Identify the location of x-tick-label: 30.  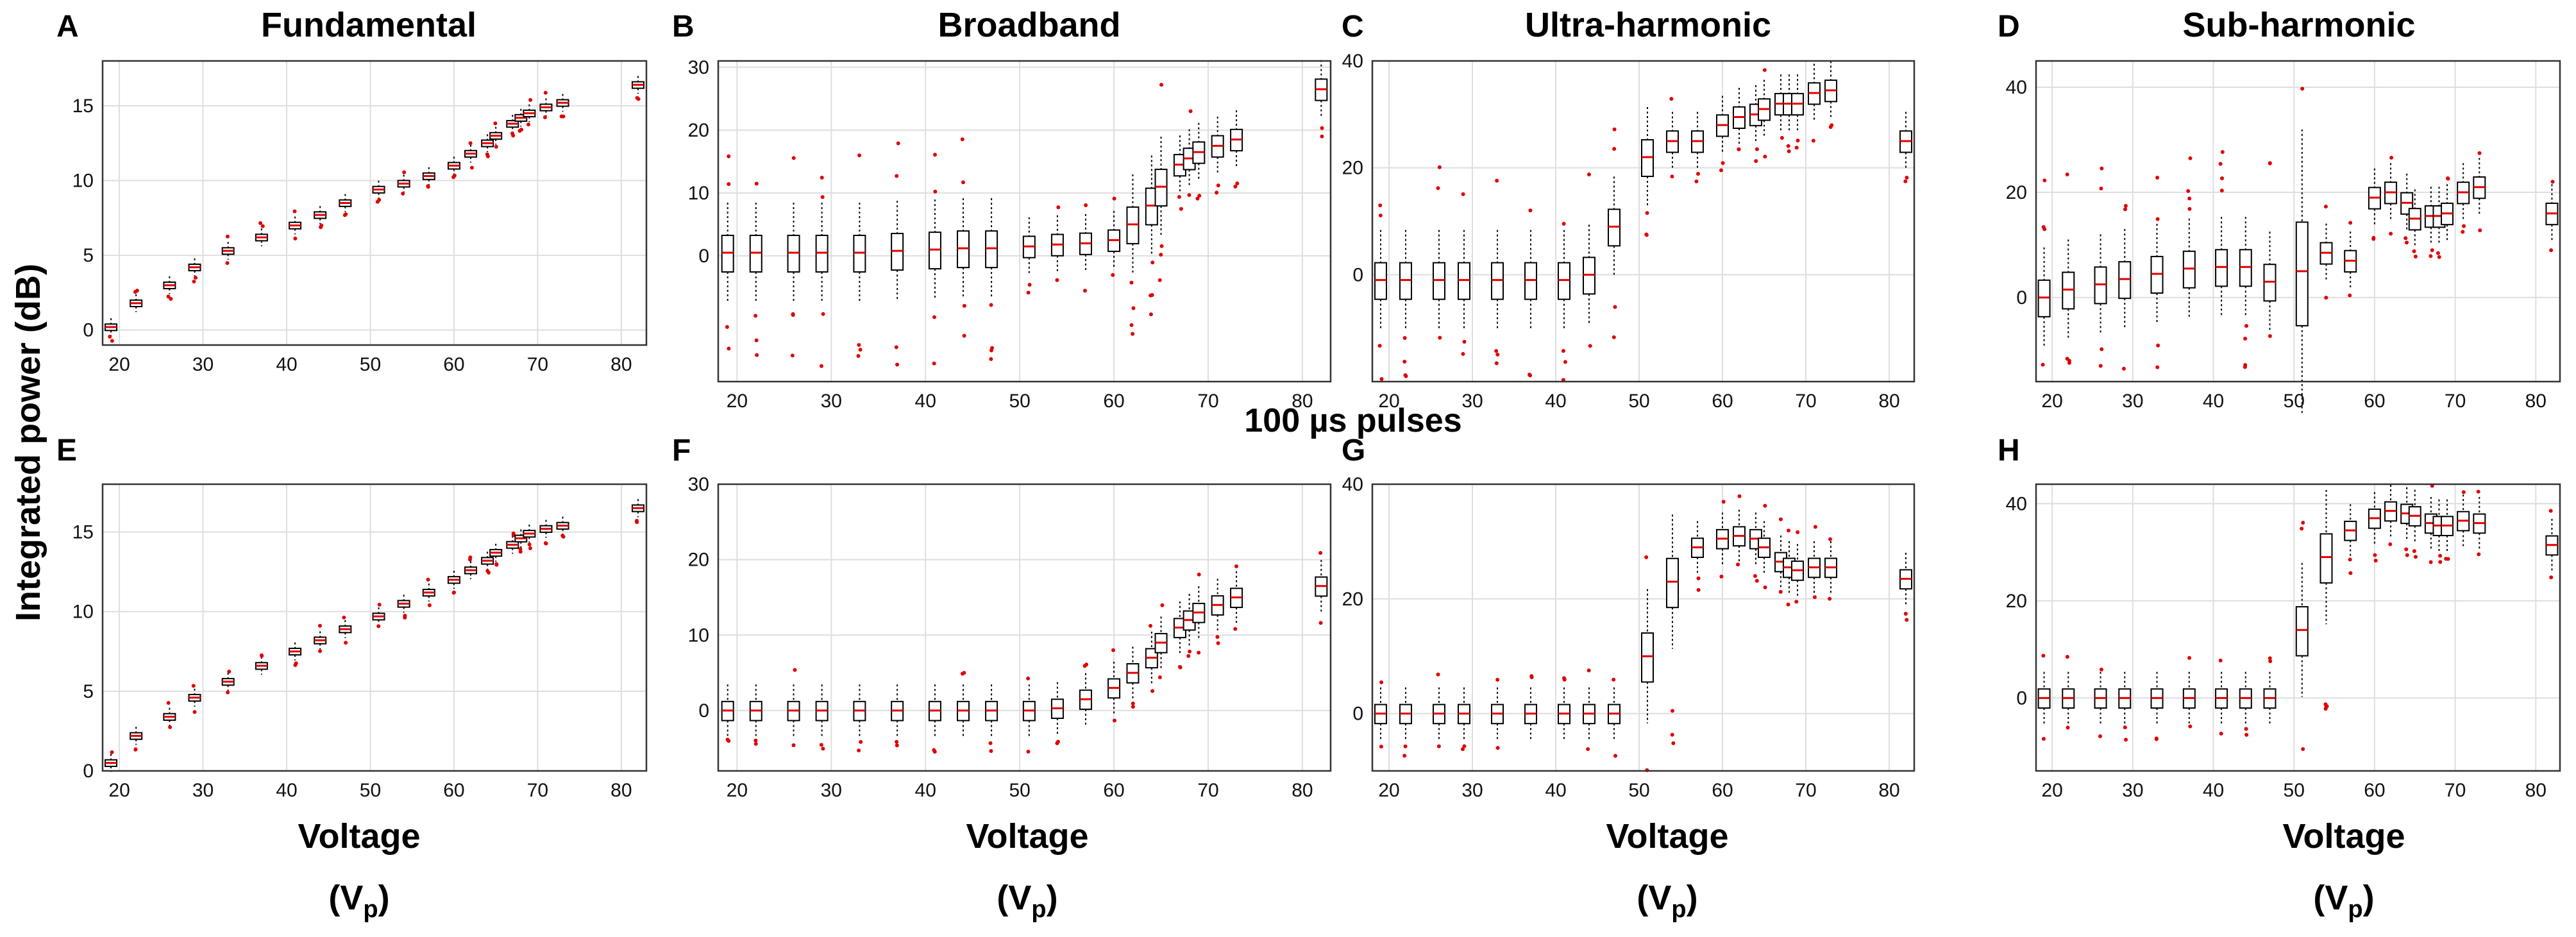
(1472, 791).